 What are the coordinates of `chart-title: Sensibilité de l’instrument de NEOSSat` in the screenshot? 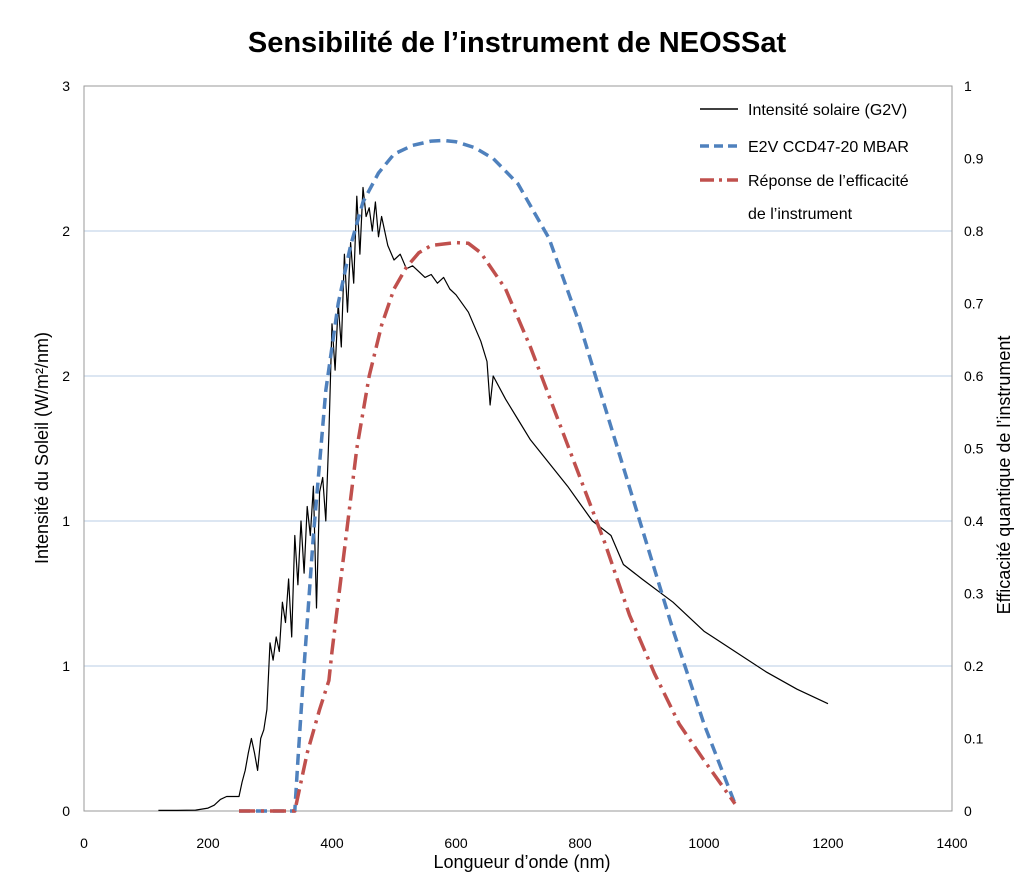 It's located at (517, 43).